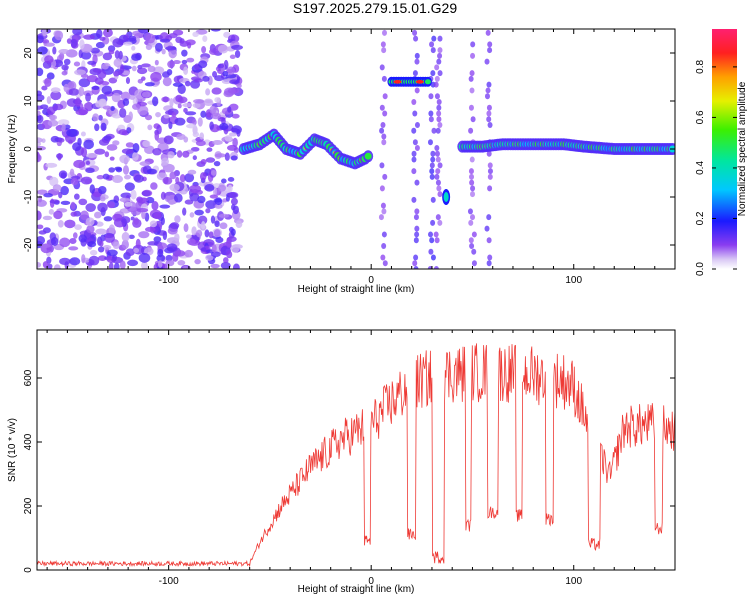 The width and height of the screenshot is (750, 600). Describe the element at coordinates (356, 289) in the screenshot. I see `spectrogram-xlabel: Height of straight line (km)` at that location.